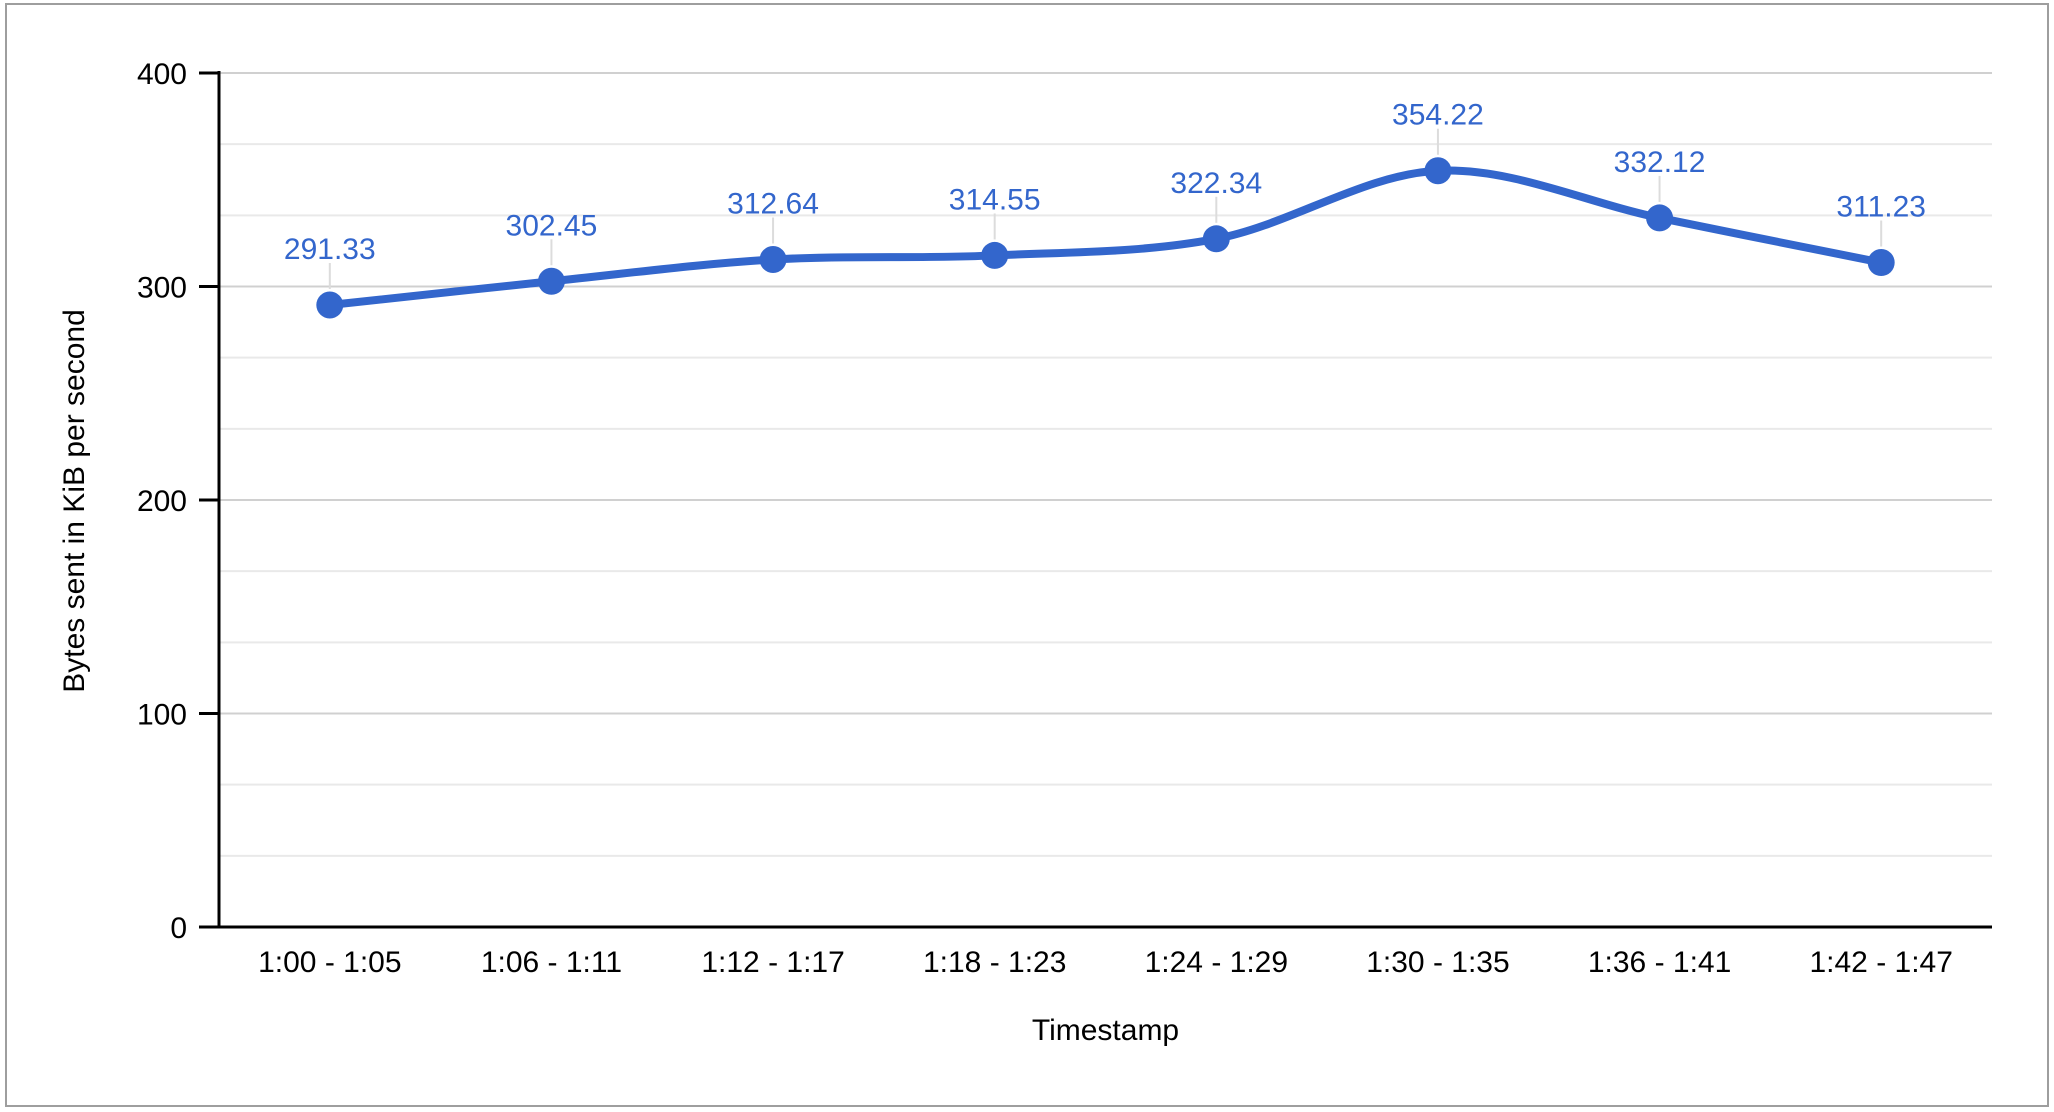 The image size is (2054, 1112). I want to click on y-tick-label: 200, so click(162, 501).